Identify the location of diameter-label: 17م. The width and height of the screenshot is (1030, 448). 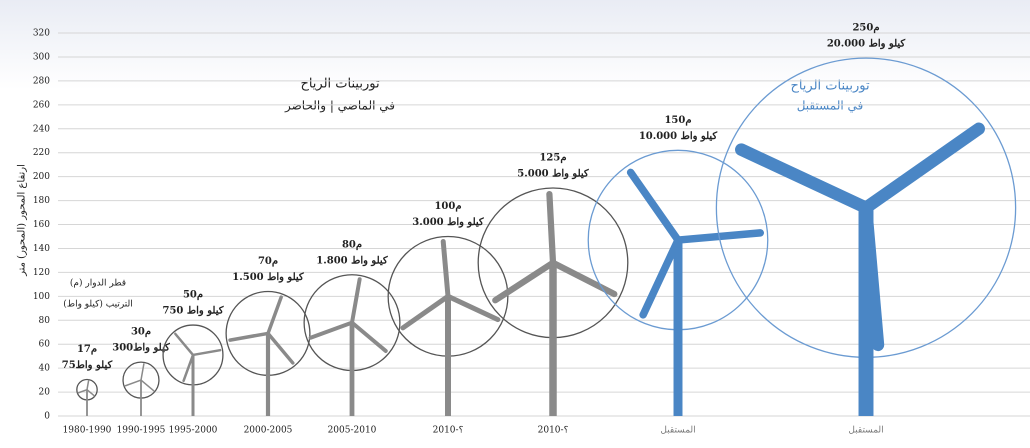
(87, 349).